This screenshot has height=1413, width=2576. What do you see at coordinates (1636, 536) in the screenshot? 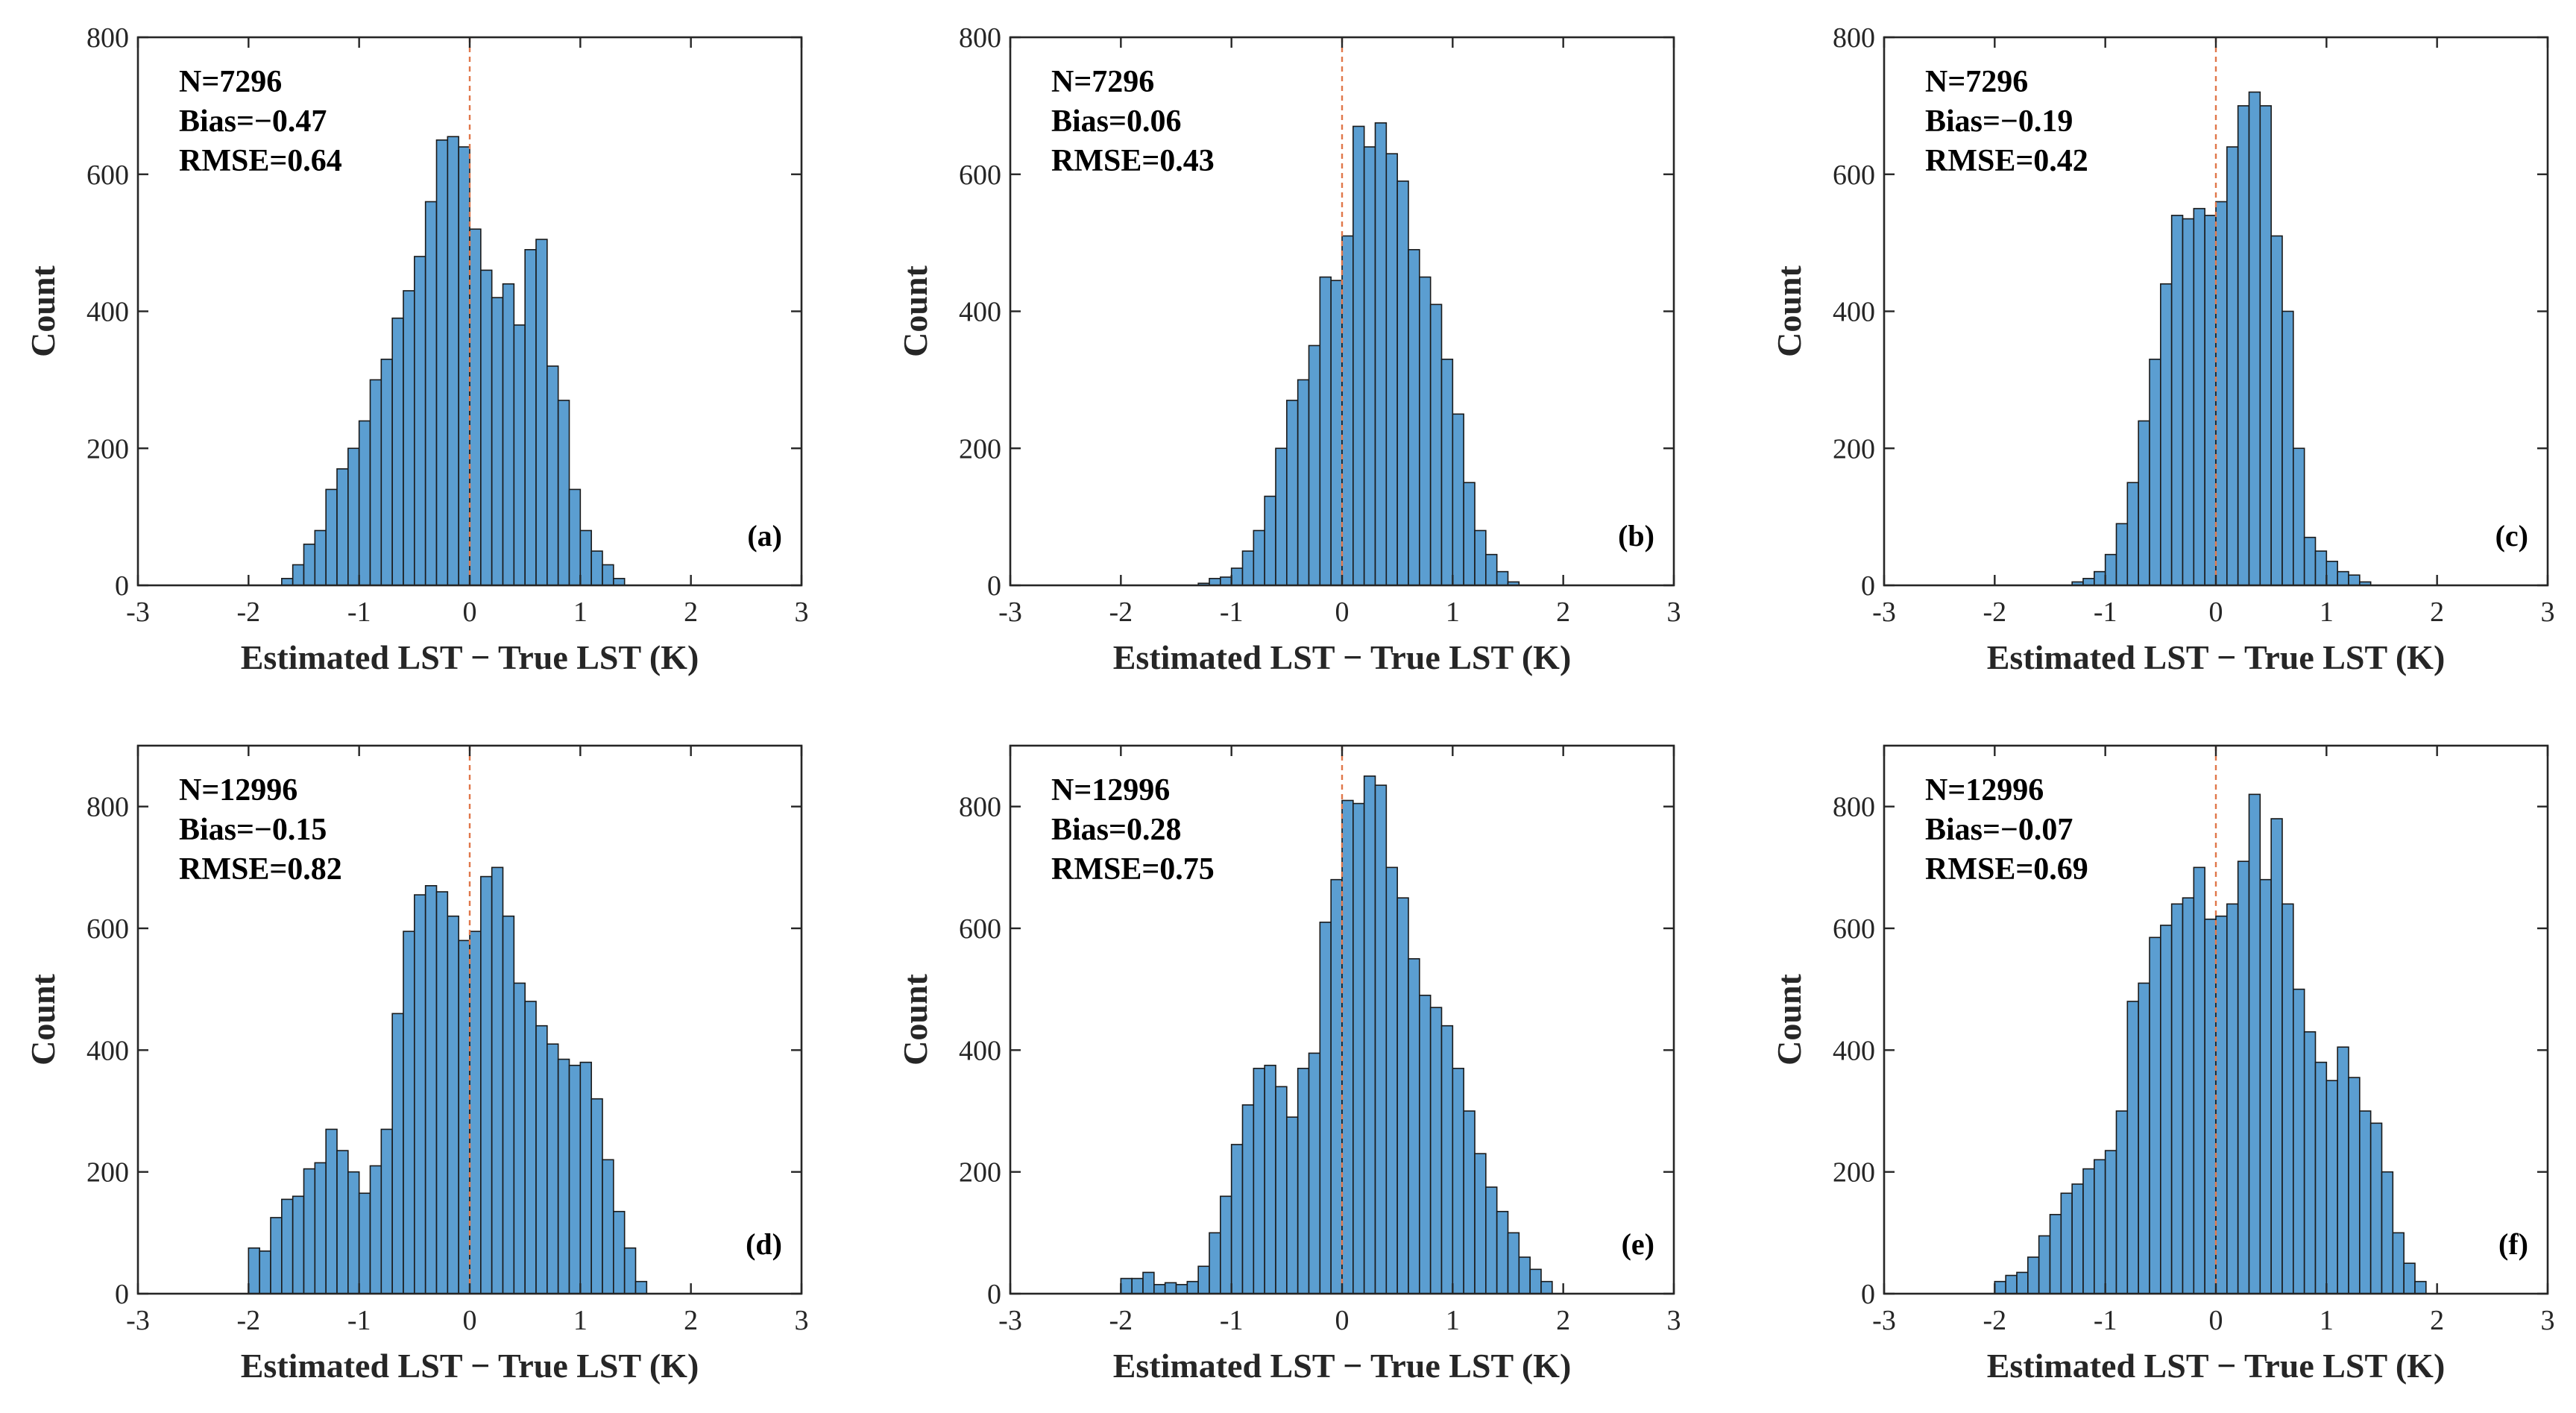
I see `panel-tag: (b)` at bounding box center [1636, 536].